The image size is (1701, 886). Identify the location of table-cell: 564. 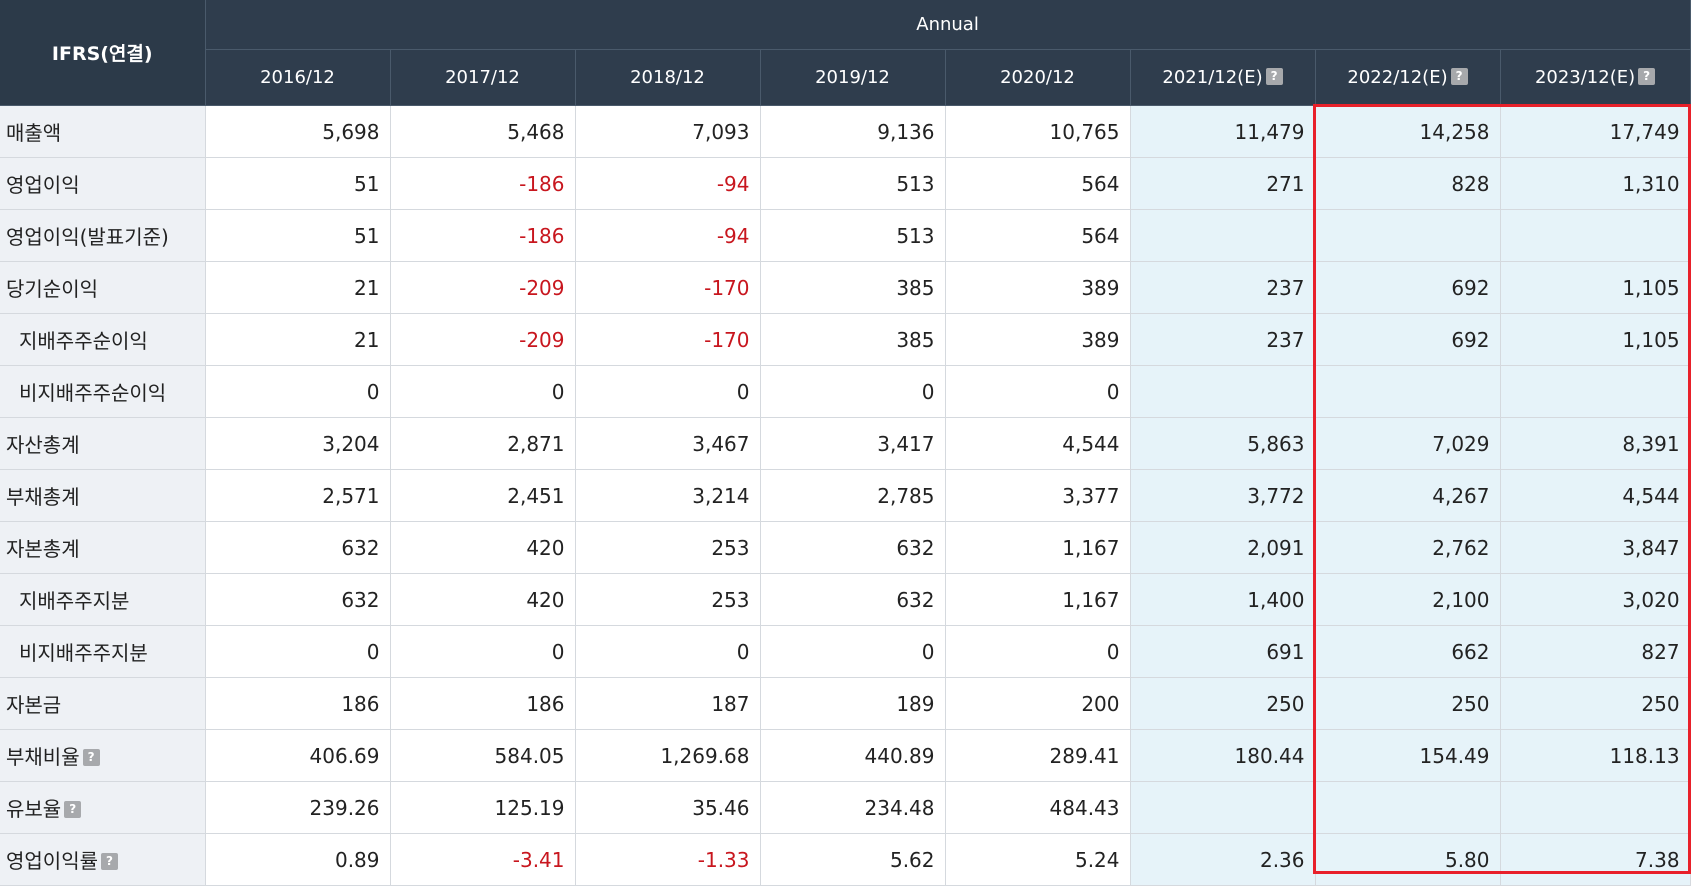
(1038, 235).